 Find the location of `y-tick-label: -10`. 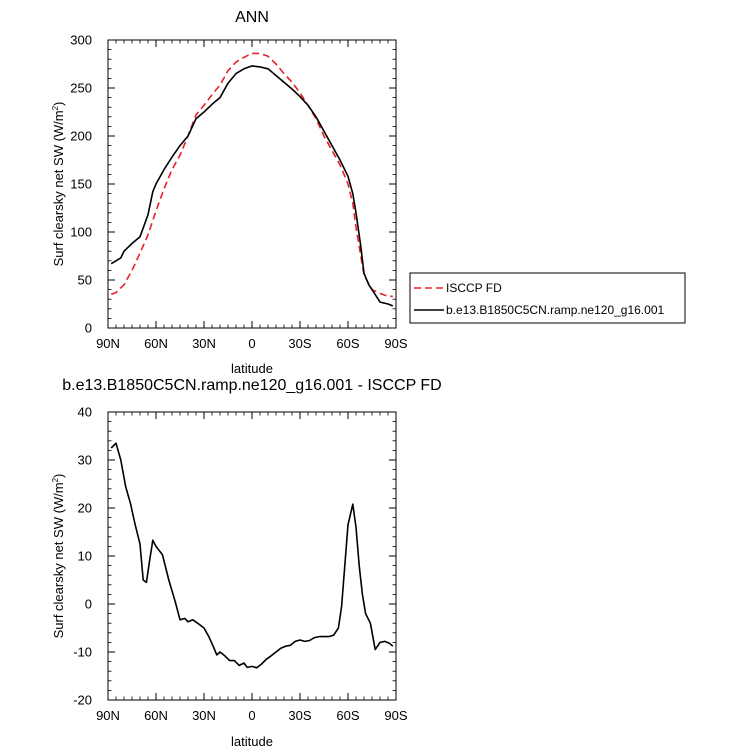

y-tick-label: -10 is located at coordinates (82, 652).